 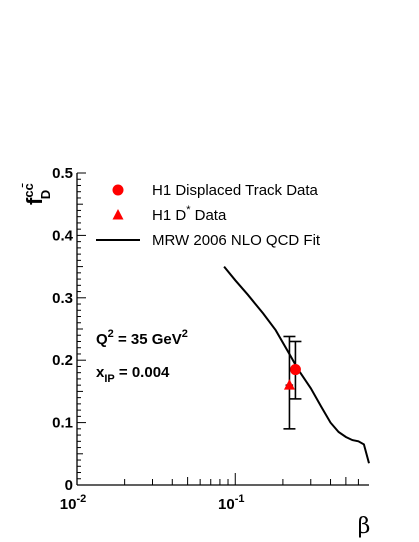 What do you see at coordinates (240, 499) in the screenshot?
I see `x-tick-label-exp: -1` at bounding box center [240, 499].